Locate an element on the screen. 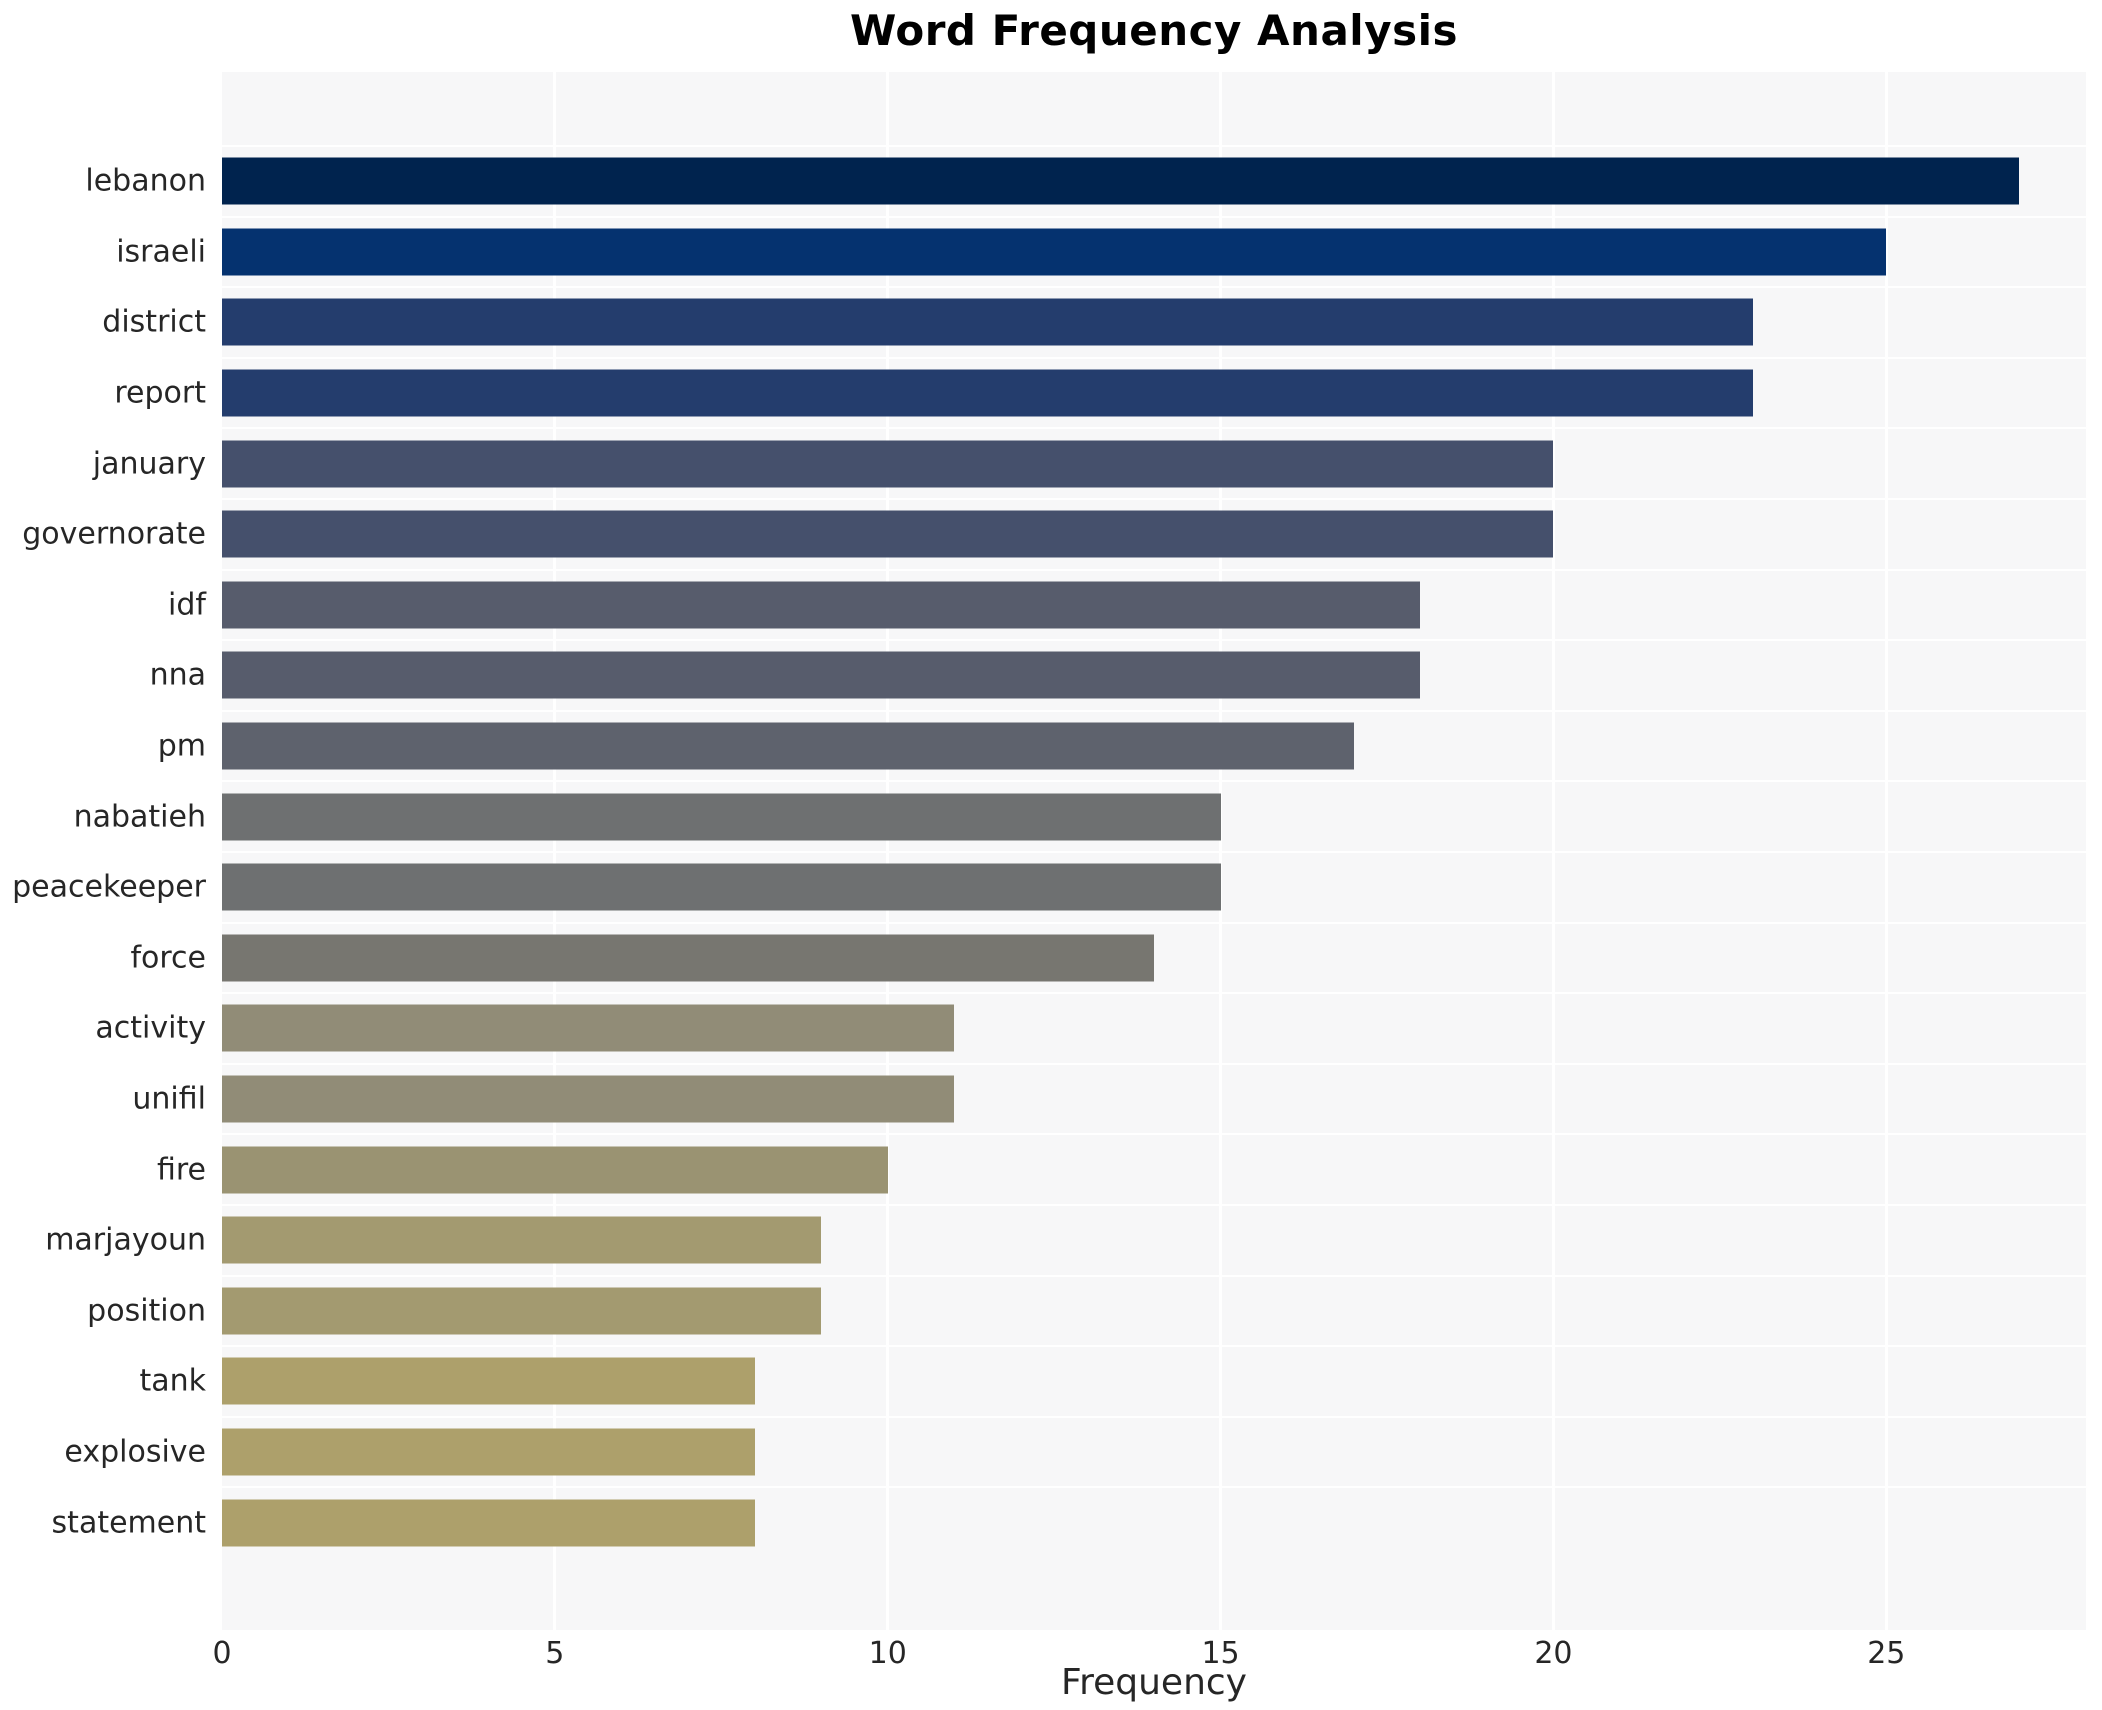 Image resolution: width=2102 pixels, height=1710 pixels. y-tick-label: peacekeeper is located at coordinates (109, 887).